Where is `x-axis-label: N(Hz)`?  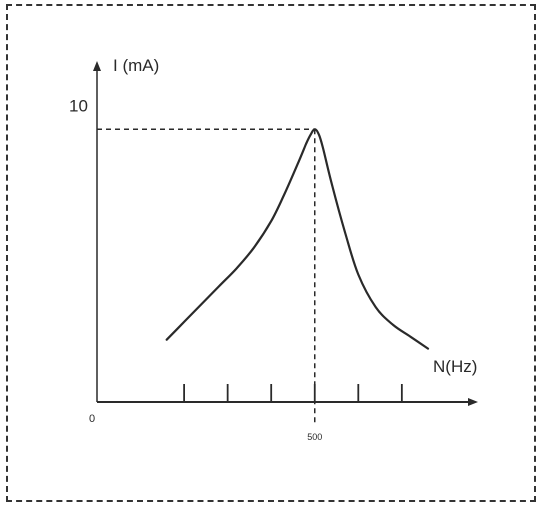
x-axis-label: N(Hz) is located at coordinates (455, 366).